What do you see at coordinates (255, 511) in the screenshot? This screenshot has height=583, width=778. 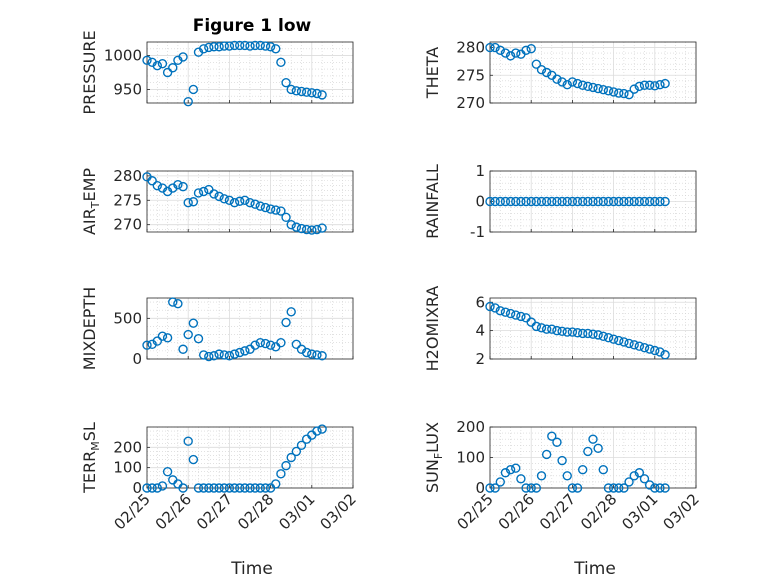 I see `x-tick-label: 02/28` at bounding box center [255, 511].